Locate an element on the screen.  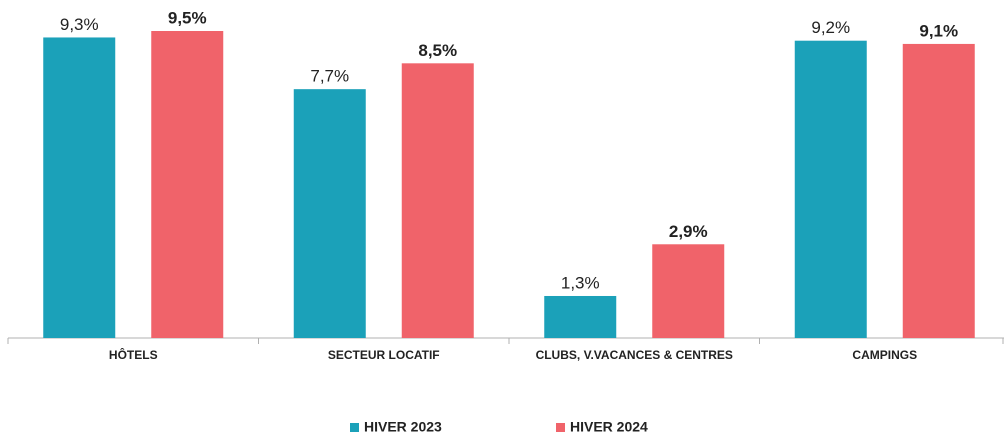
x-tick-label: SECTEUR LOCATIF is located at coordinates (384, 355).